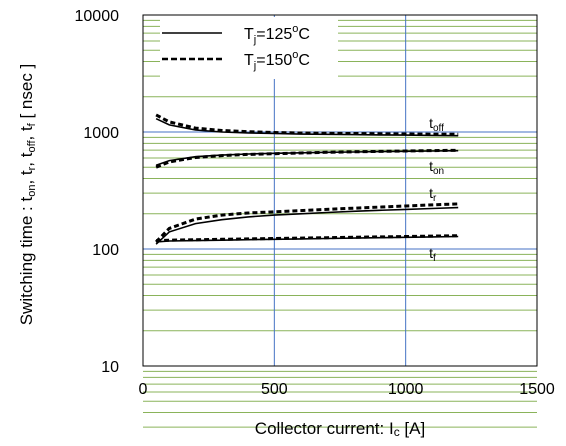 The width and height of the screenshot is (566, 446). What do you see at coordinates (537, 389) in the screenshot?
I see `x-tick-label: 1500` at bounding box center [537, 389].